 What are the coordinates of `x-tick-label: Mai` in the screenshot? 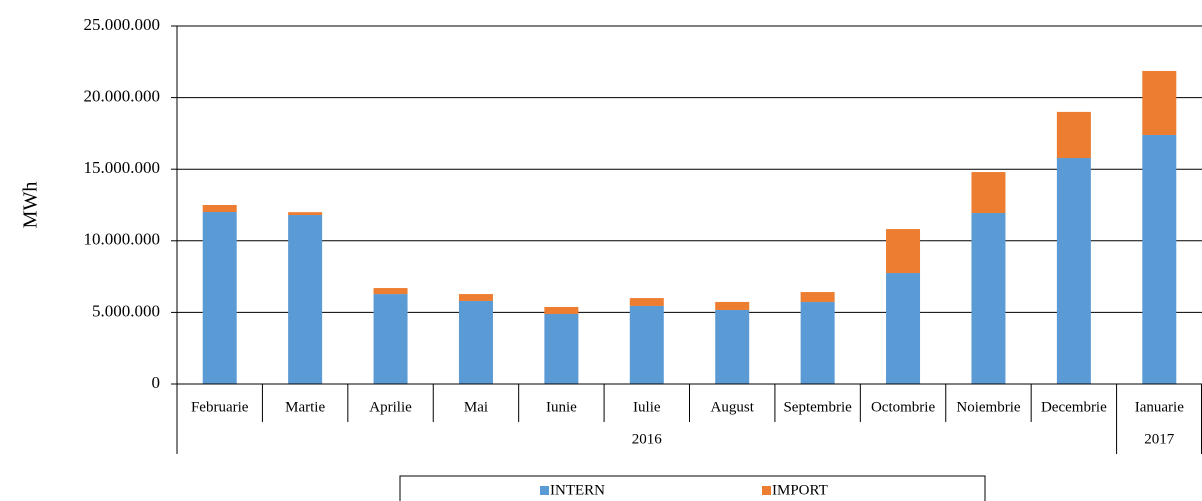 It's located at (476, 407).